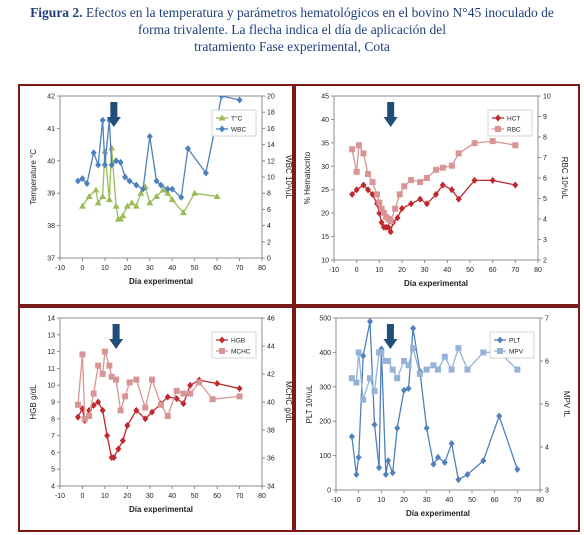 The width and height of the screenshot is (584, 535). I want to click on legend-marker-RBC, so click(498, 129).